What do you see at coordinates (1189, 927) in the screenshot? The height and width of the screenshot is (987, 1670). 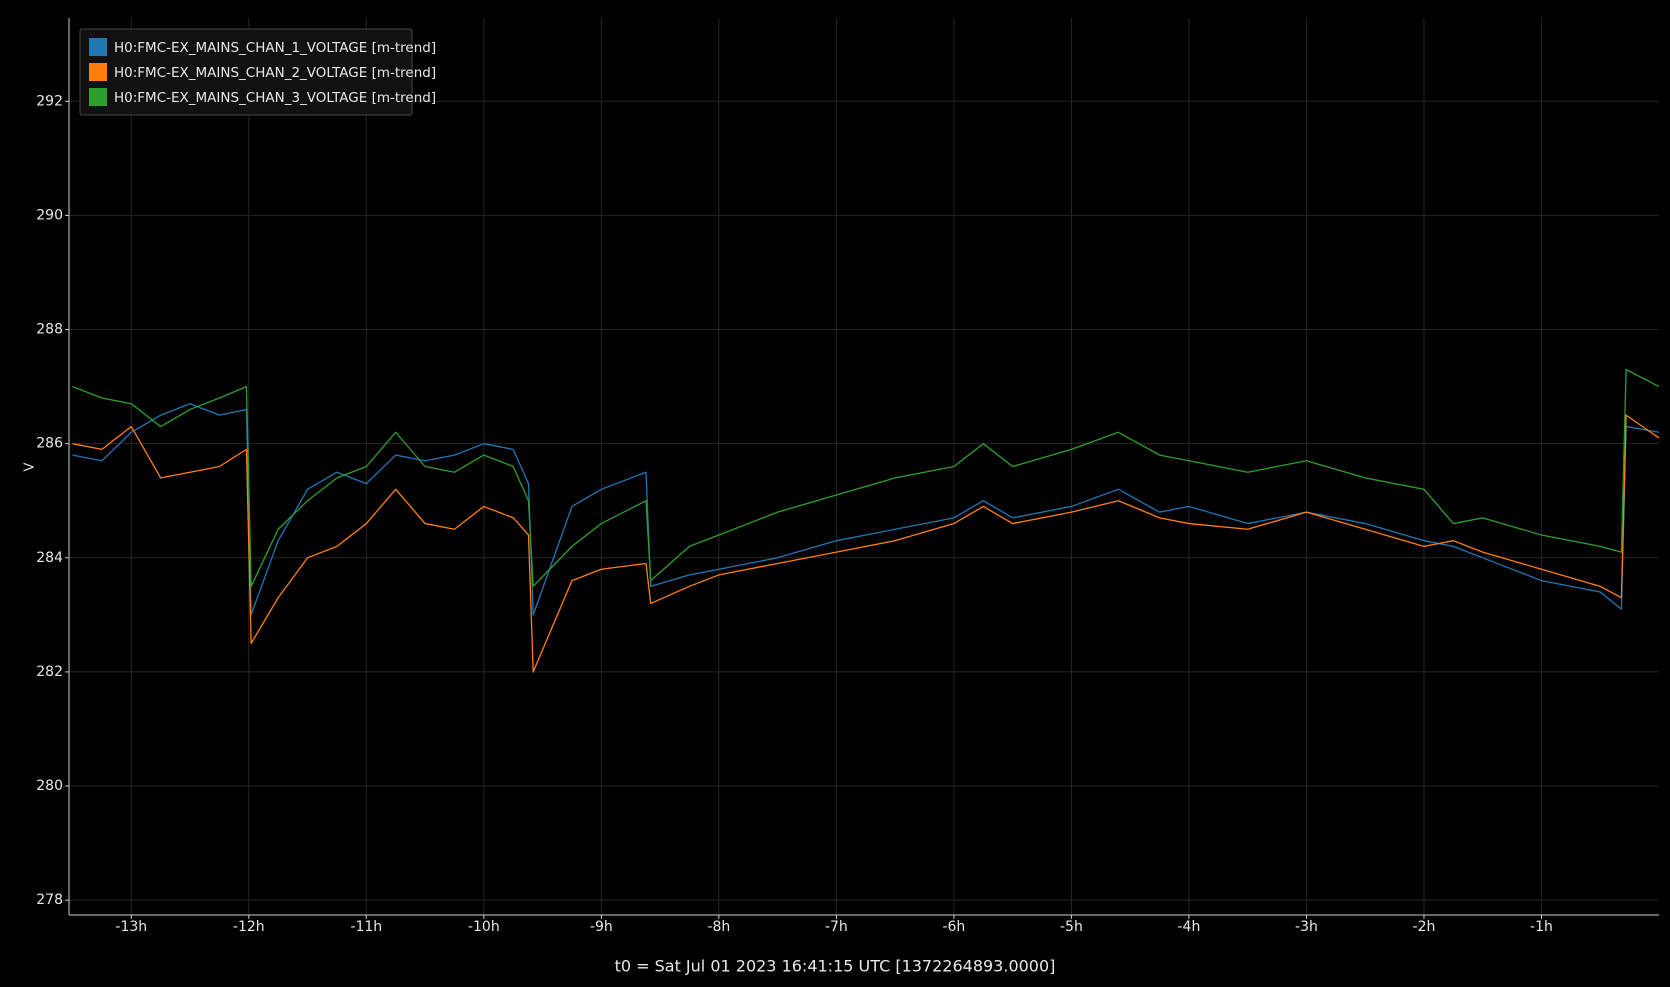 I see `x-tick-label: -4h` at bounding box center [1189, 927].